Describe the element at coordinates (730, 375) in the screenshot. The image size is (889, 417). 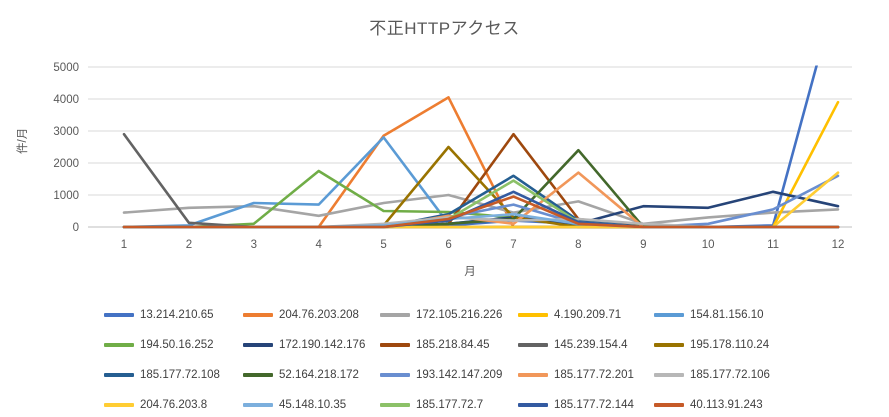
I see `legend-label: 185.177.72.106` at that location.